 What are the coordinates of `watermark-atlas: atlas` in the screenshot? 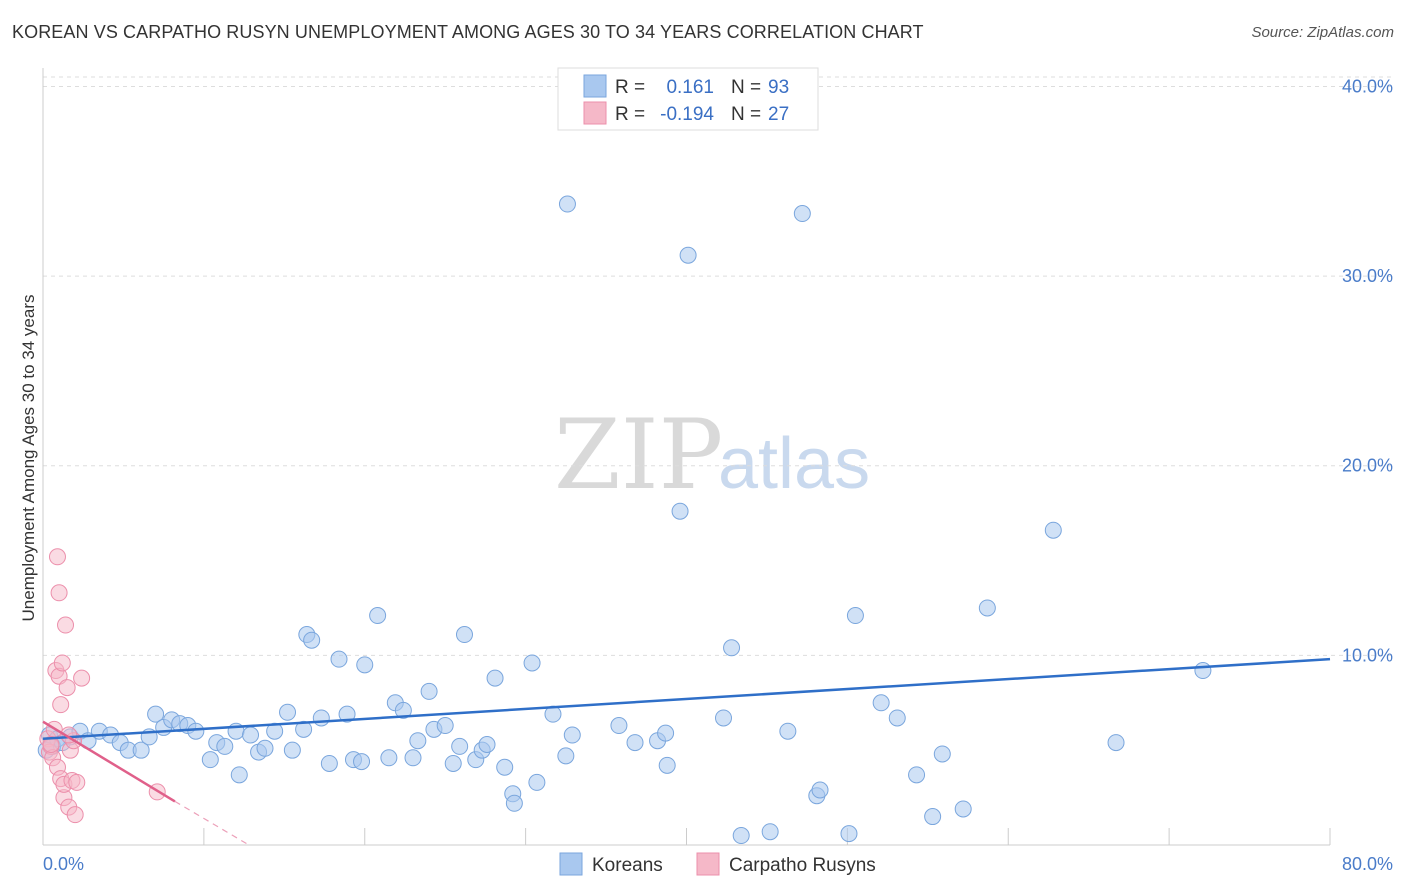 It's located at (794, 464).